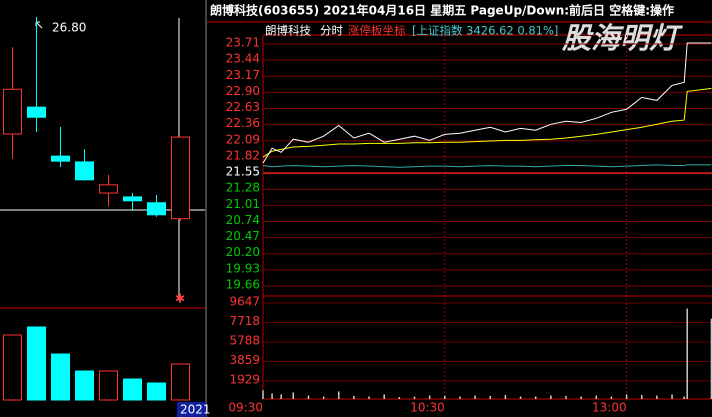 This screenshot has width=712, height=417. I want to click on volume-tick-label: 1929, so click(244, 380).